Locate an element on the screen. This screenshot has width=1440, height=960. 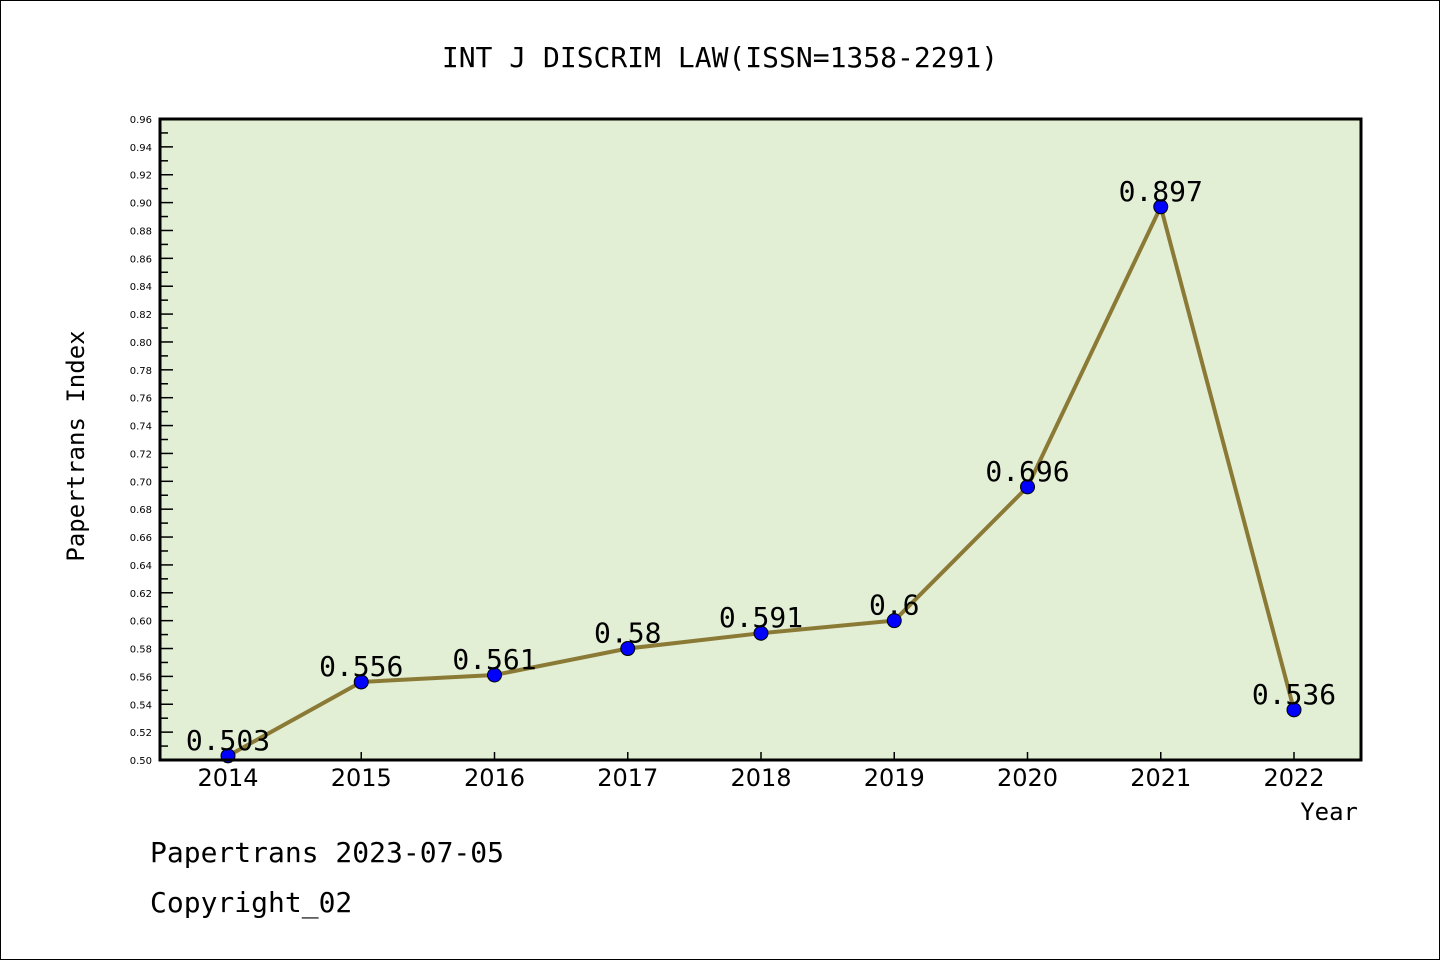
y-tick-label: 0.54 is located at coordinates (141, 705).